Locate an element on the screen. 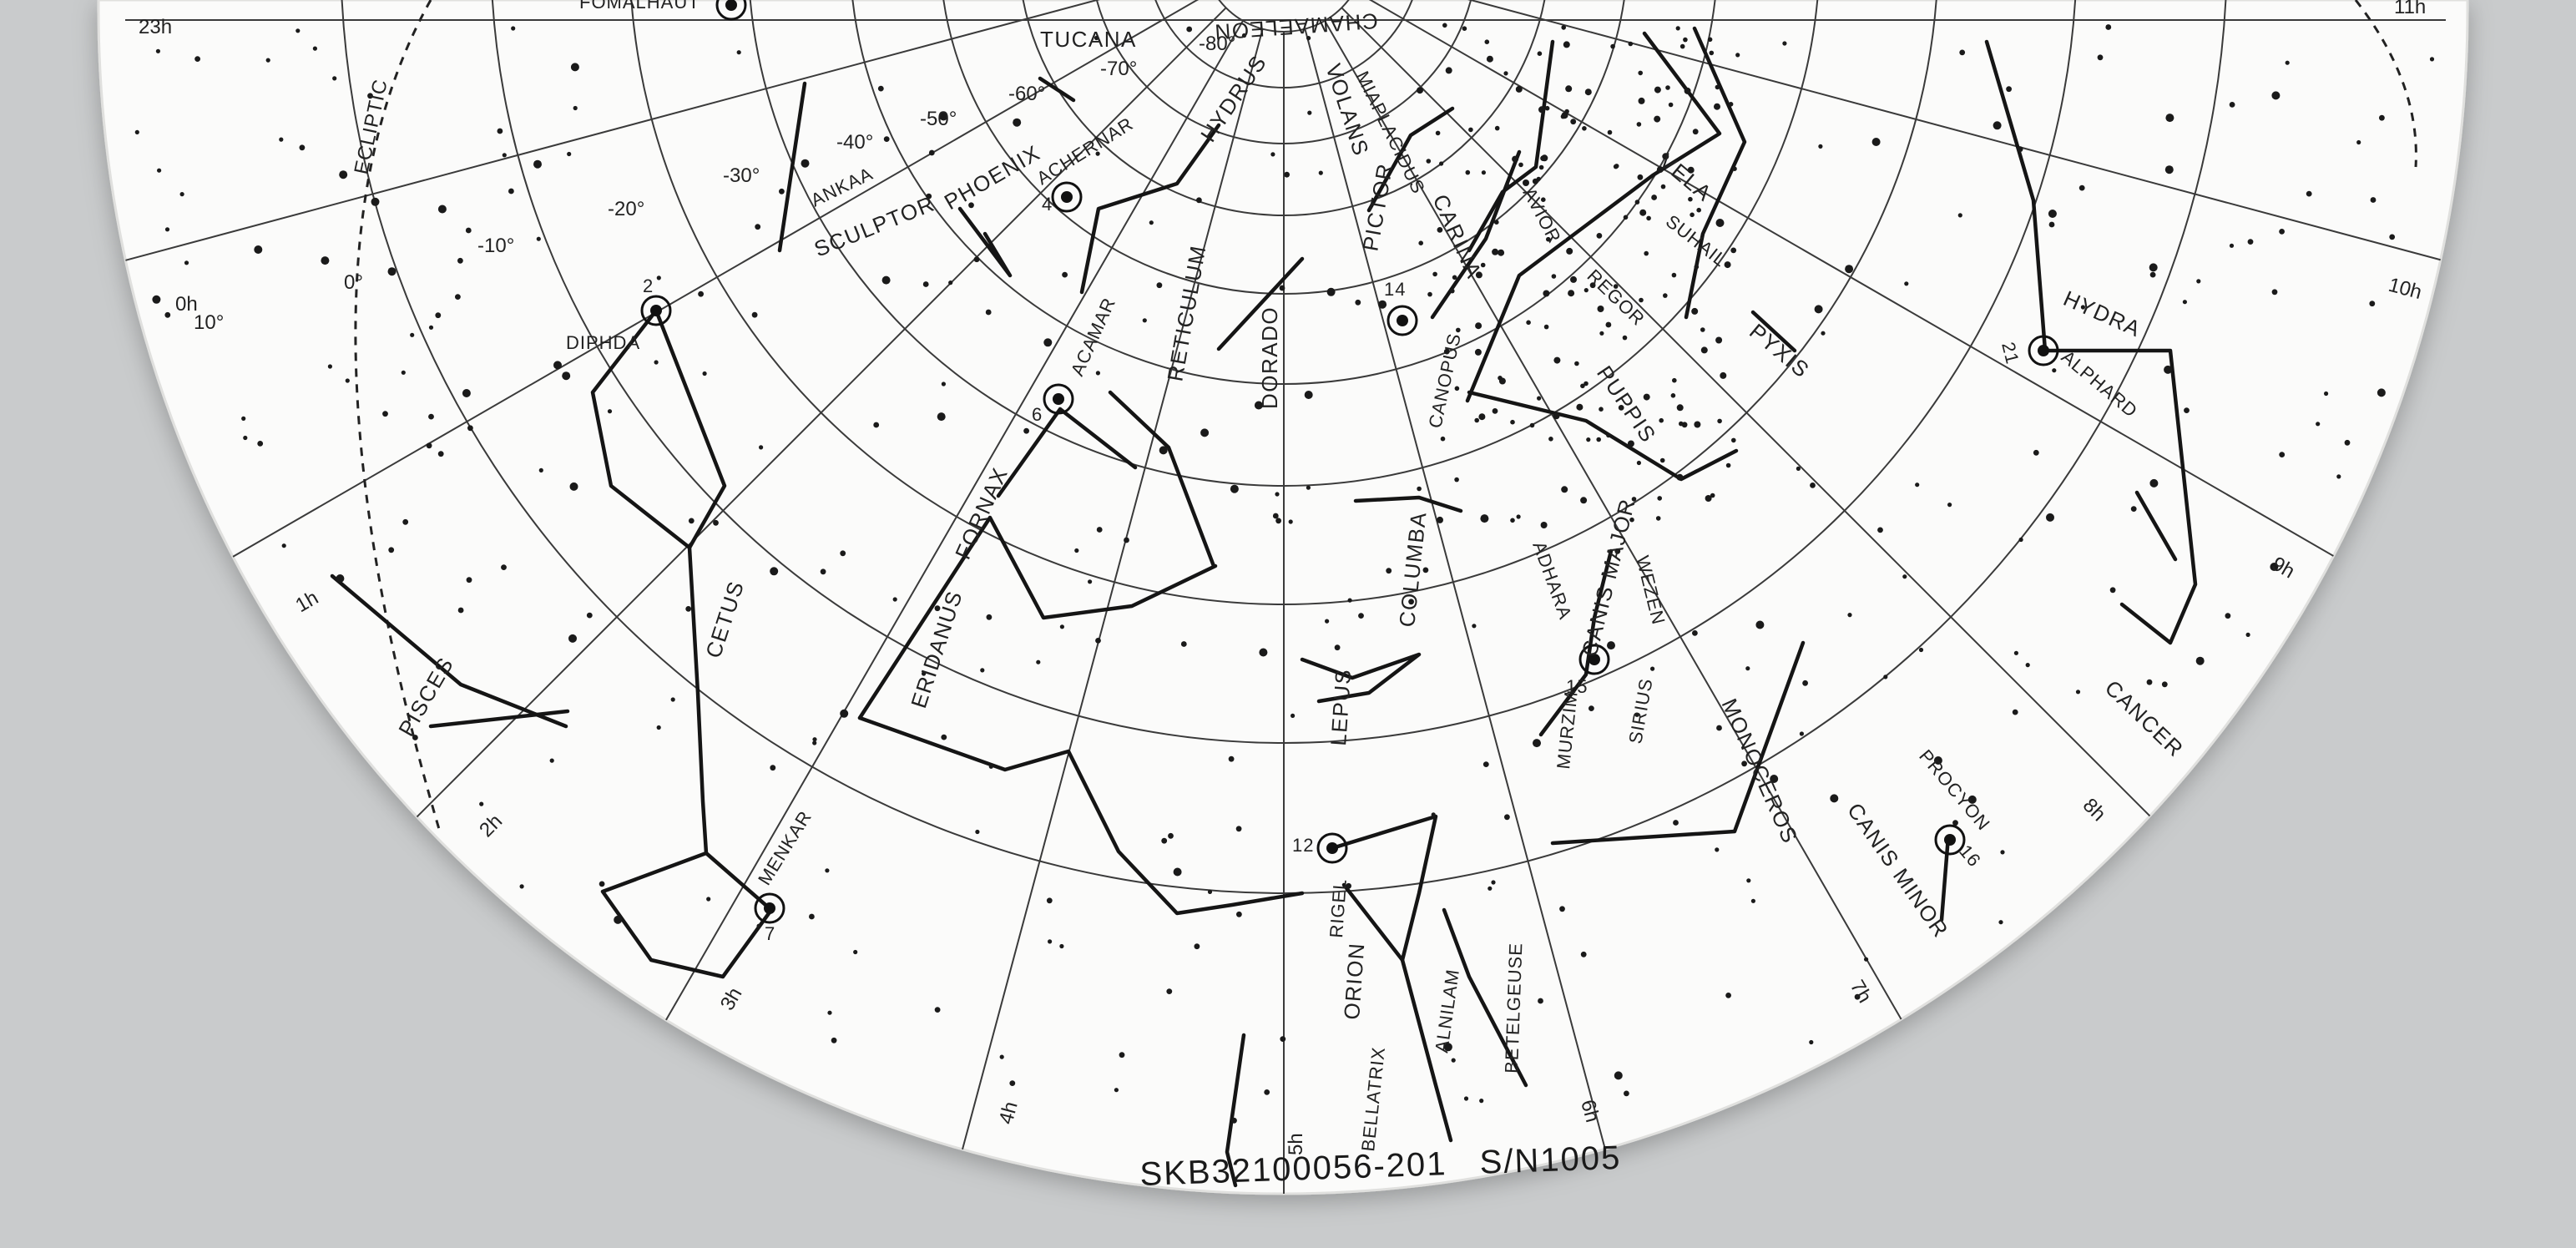  dec-label-30: -30° is located at coordinates (741, 175).